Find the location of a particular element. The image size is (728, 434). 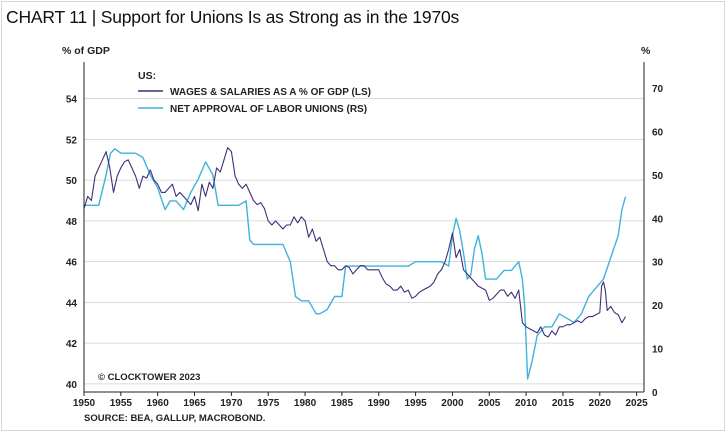

x-tick-label: 2020 is located at coordinates (600, 403).